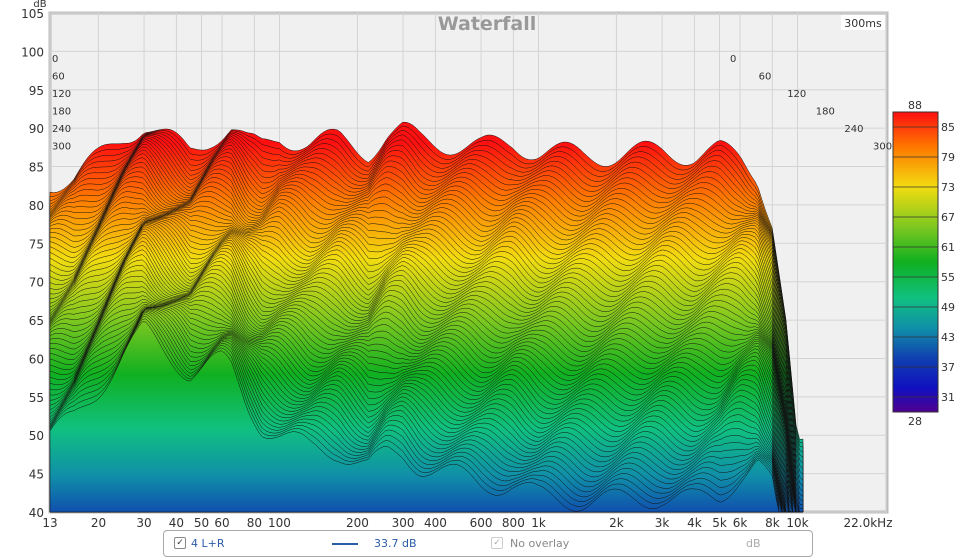 Image resolution: width=975 pixels, height=560 pixels. I want to click on x-tick-label: 30, so click(143, 522).